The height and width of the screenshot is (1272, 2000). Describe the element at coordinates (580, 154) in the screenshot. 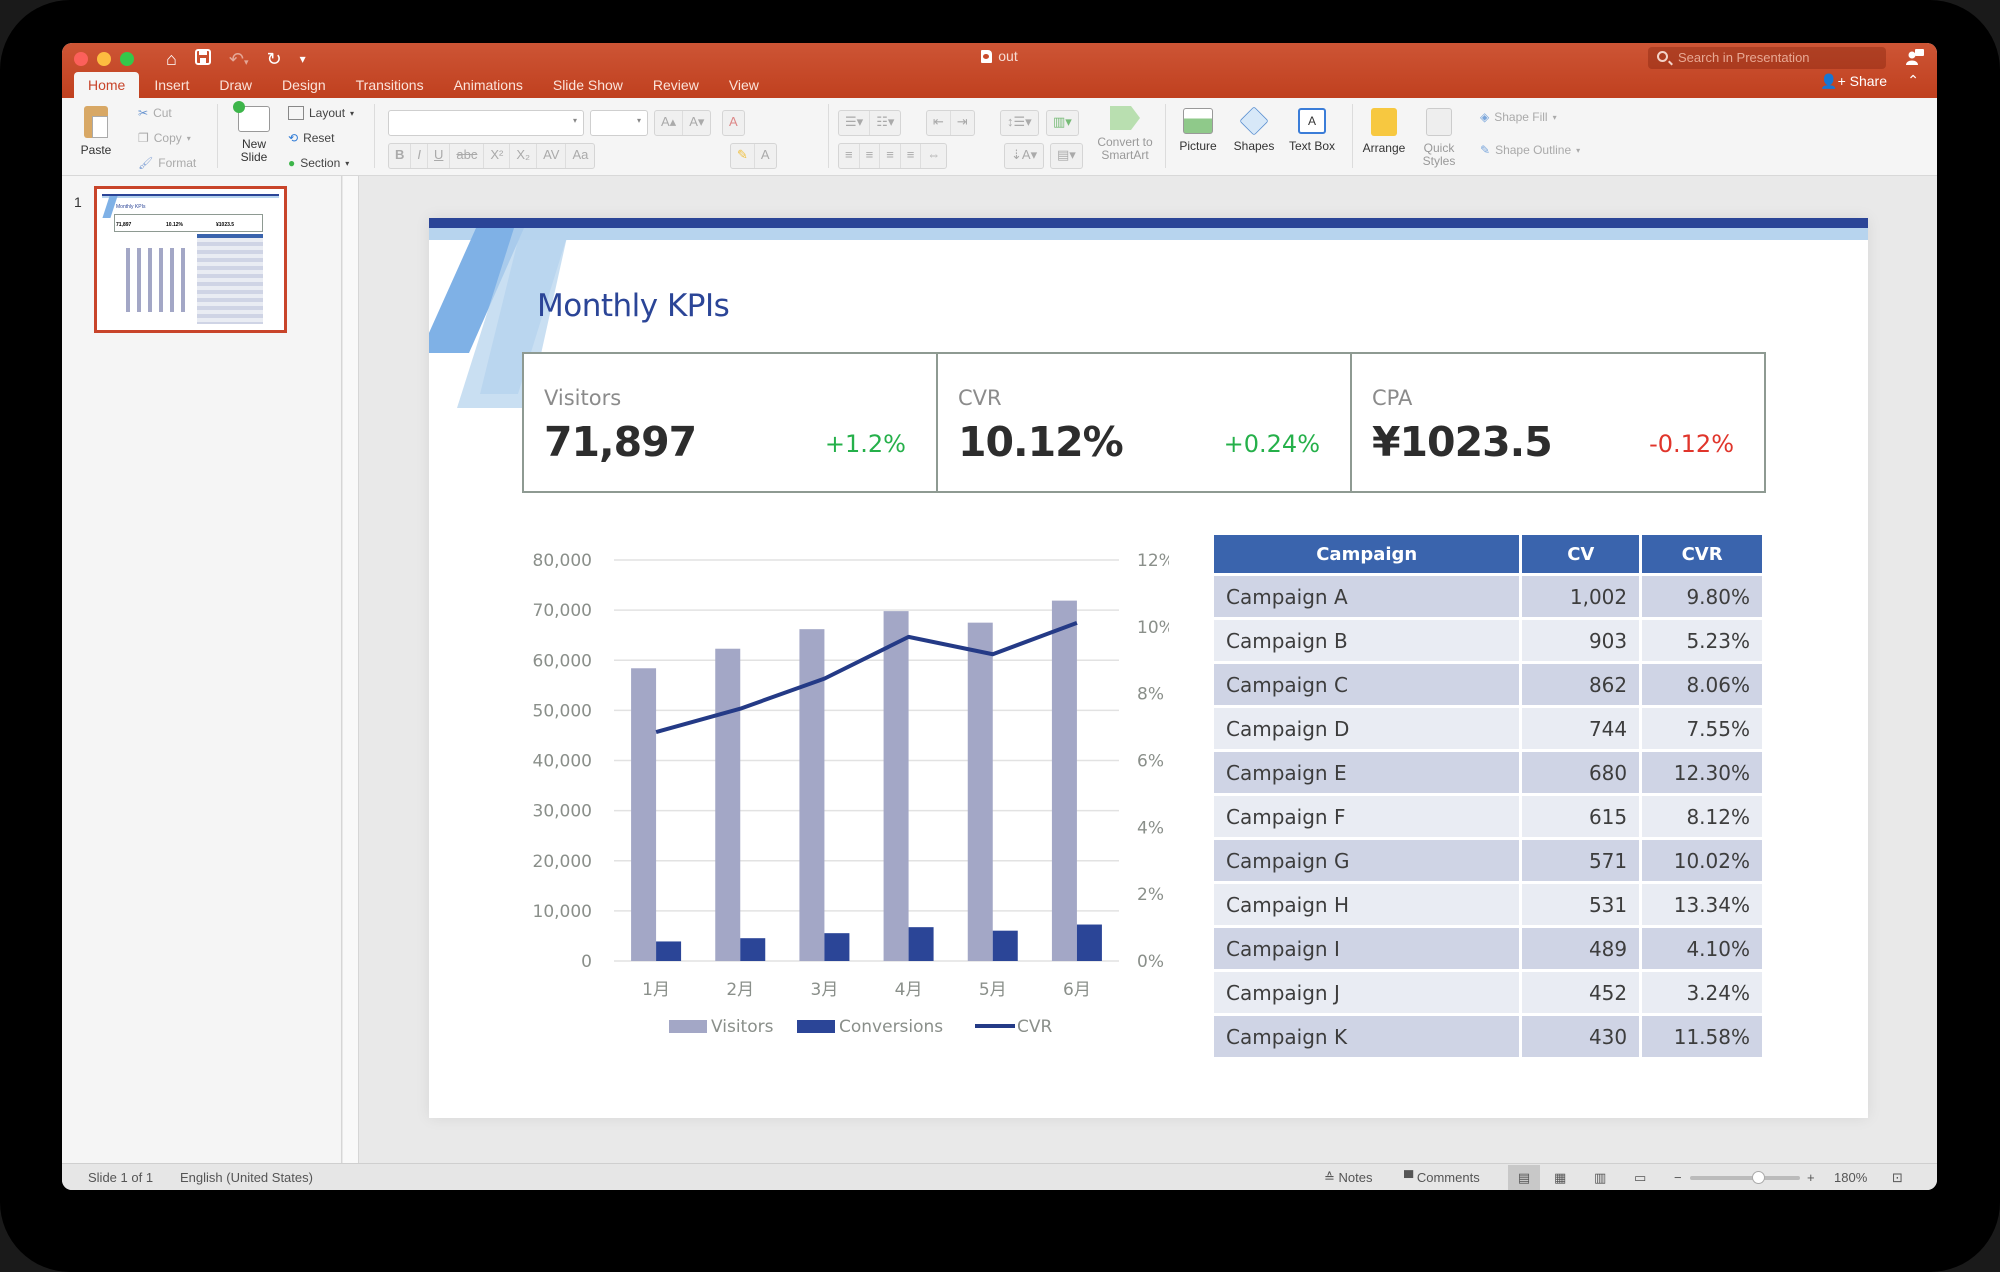

I see `change-case-button: Aa` at that location.